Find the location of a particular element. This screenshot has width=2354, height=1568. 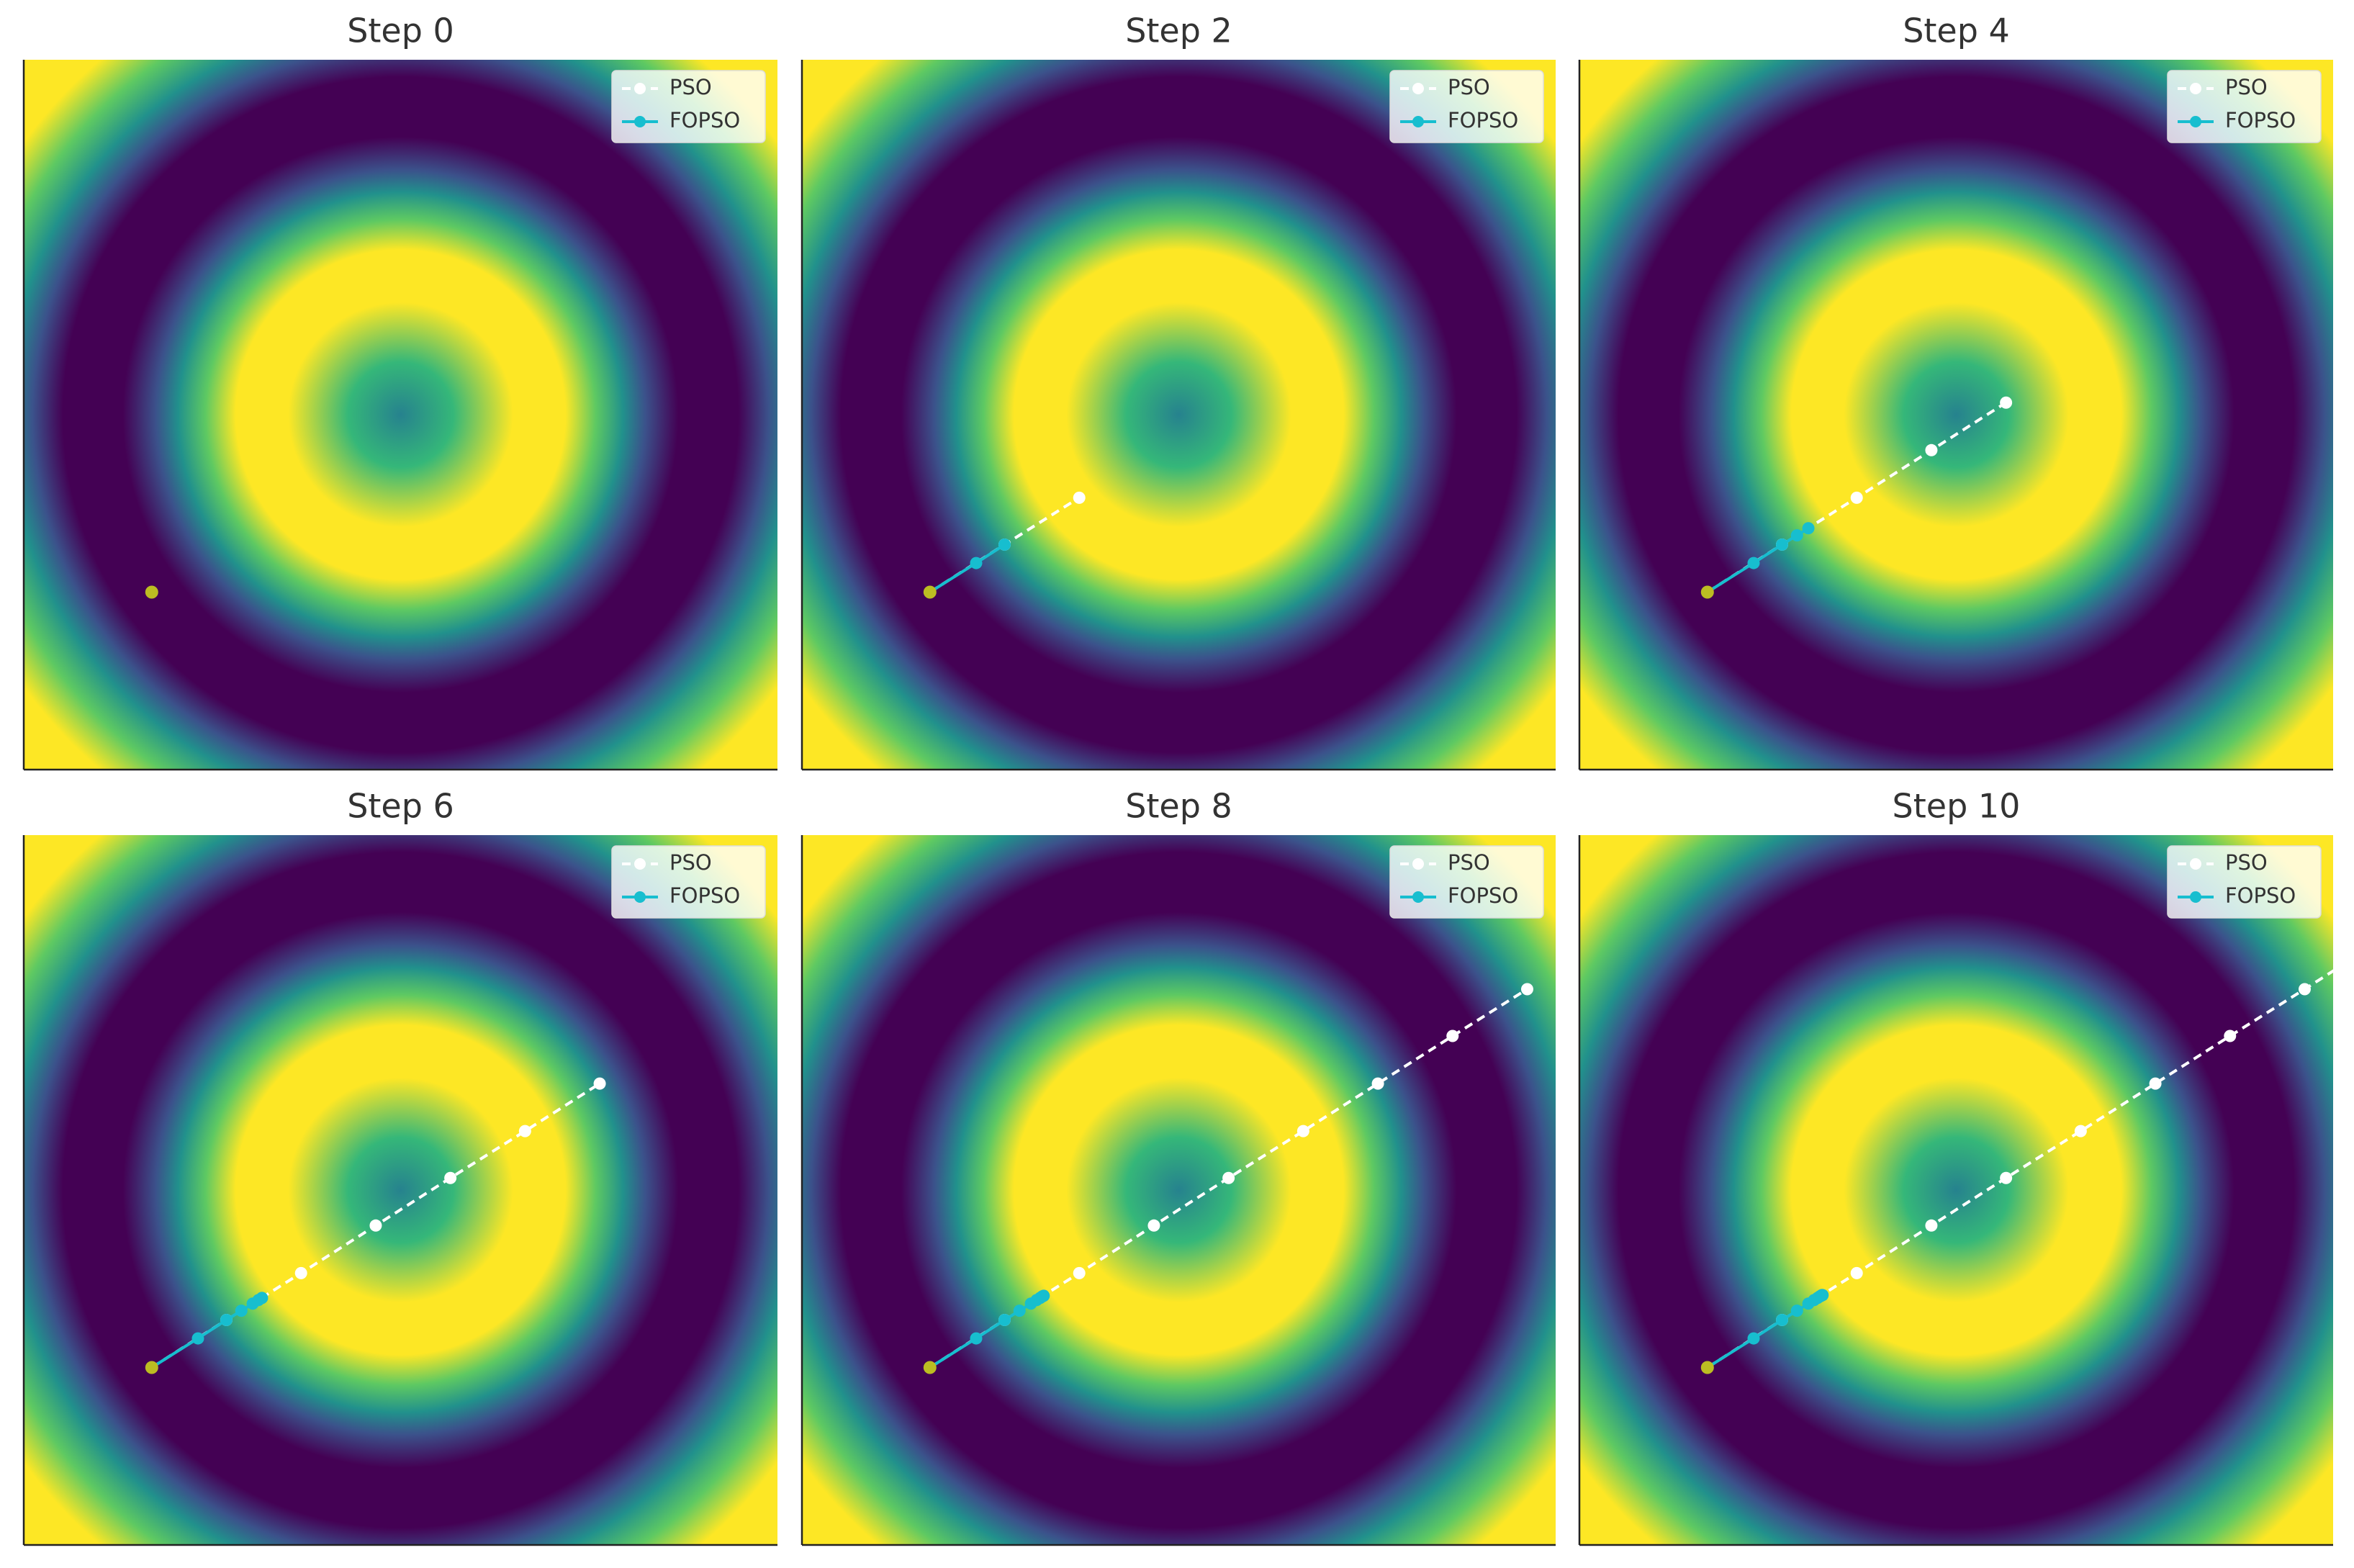

subplot-title: Step 4 is located at coordinates (1956, 31).